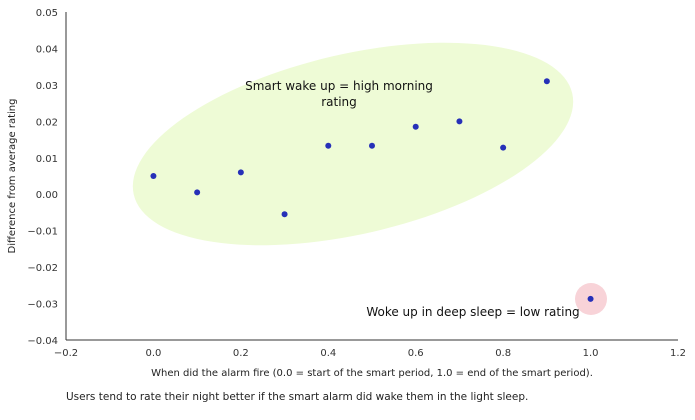 The width and height of the screenshot is (695, 420). I want to click on x-tick-label: 0.8, so click(503, 353).